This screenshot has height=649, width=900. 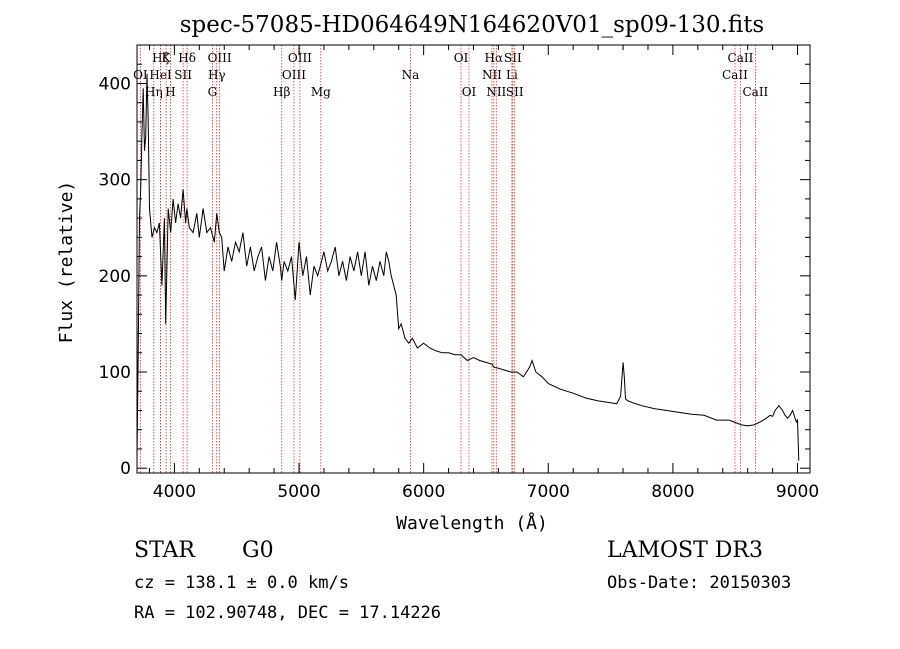 I want to click on line-label-25: CaII, so click(x=741, y=58).